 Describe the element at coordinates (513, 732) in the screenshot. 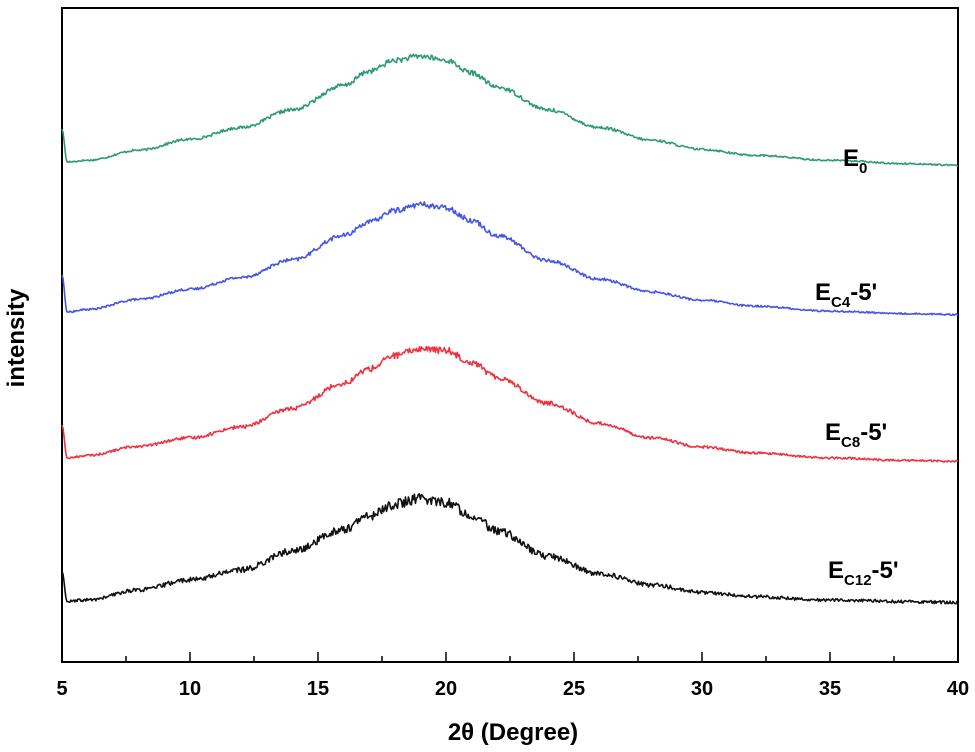

I see `x-axis-title: 2θ (Degree)` at that location.